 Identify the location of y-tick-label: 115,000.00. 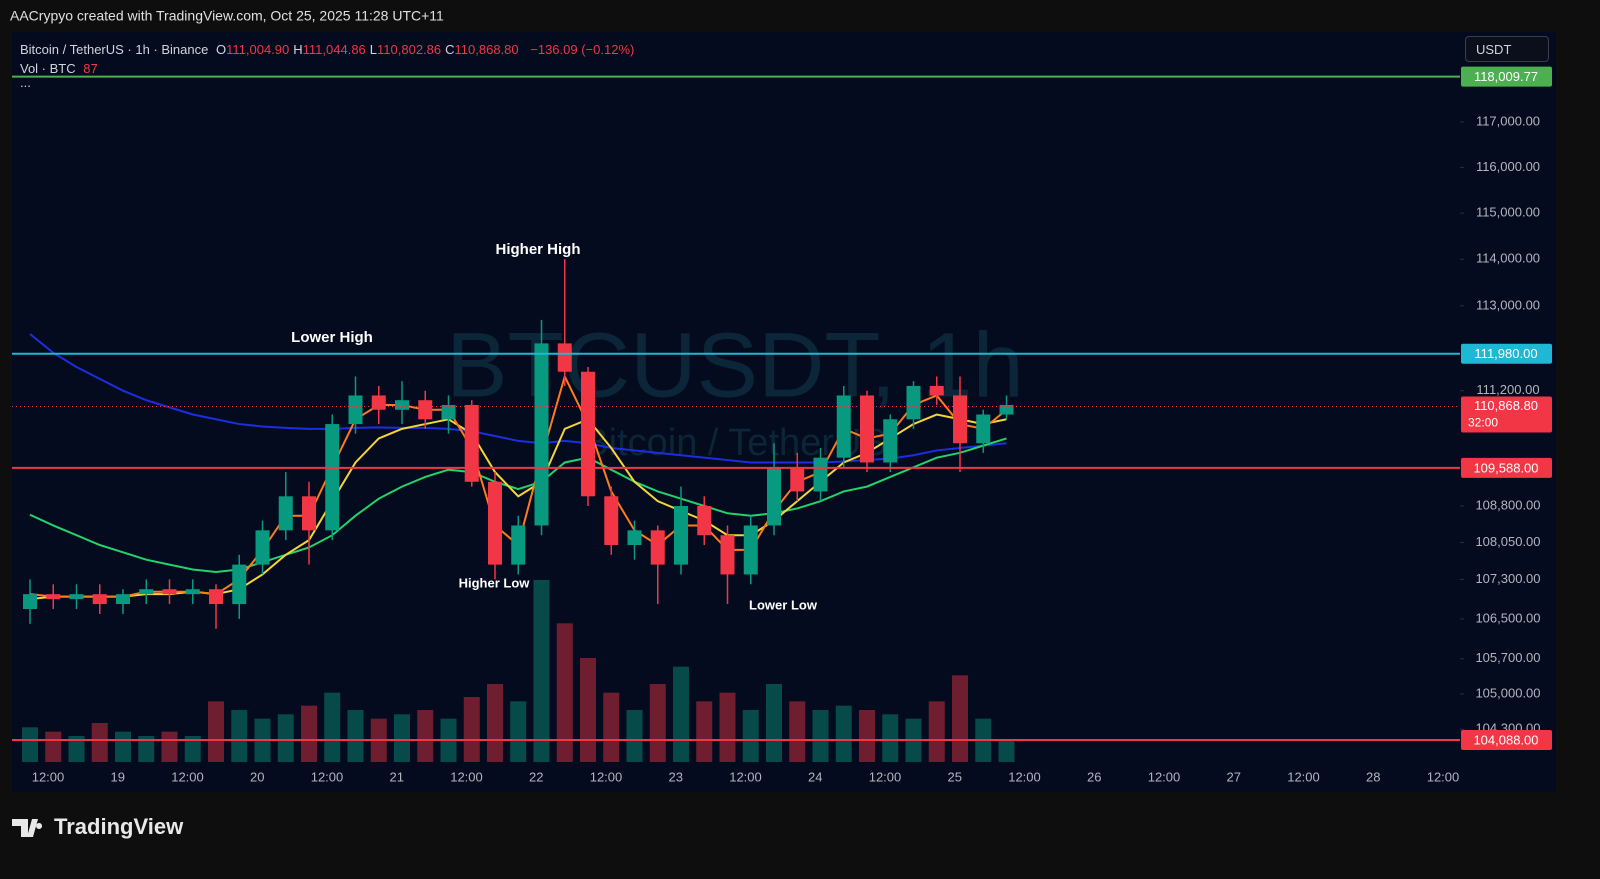
(1508, 212).